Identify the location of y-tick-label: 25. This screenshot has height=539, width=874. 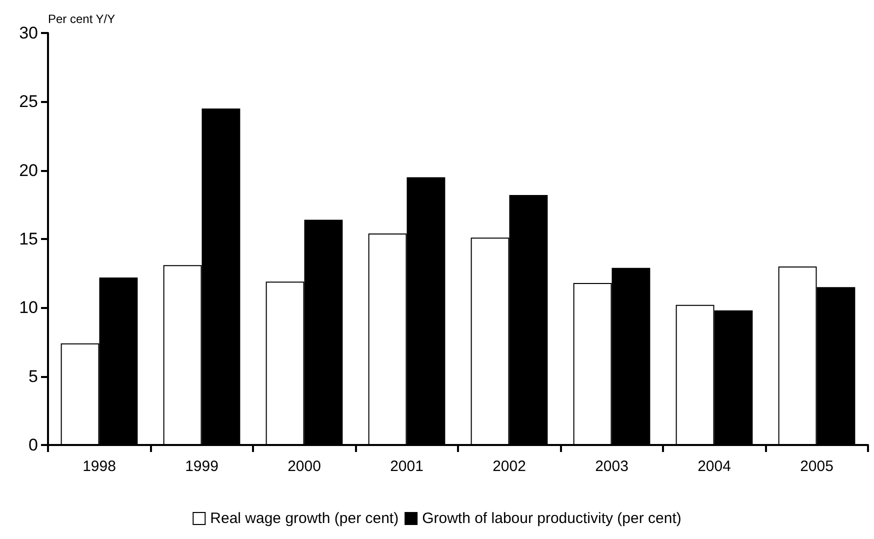
(28, 102).